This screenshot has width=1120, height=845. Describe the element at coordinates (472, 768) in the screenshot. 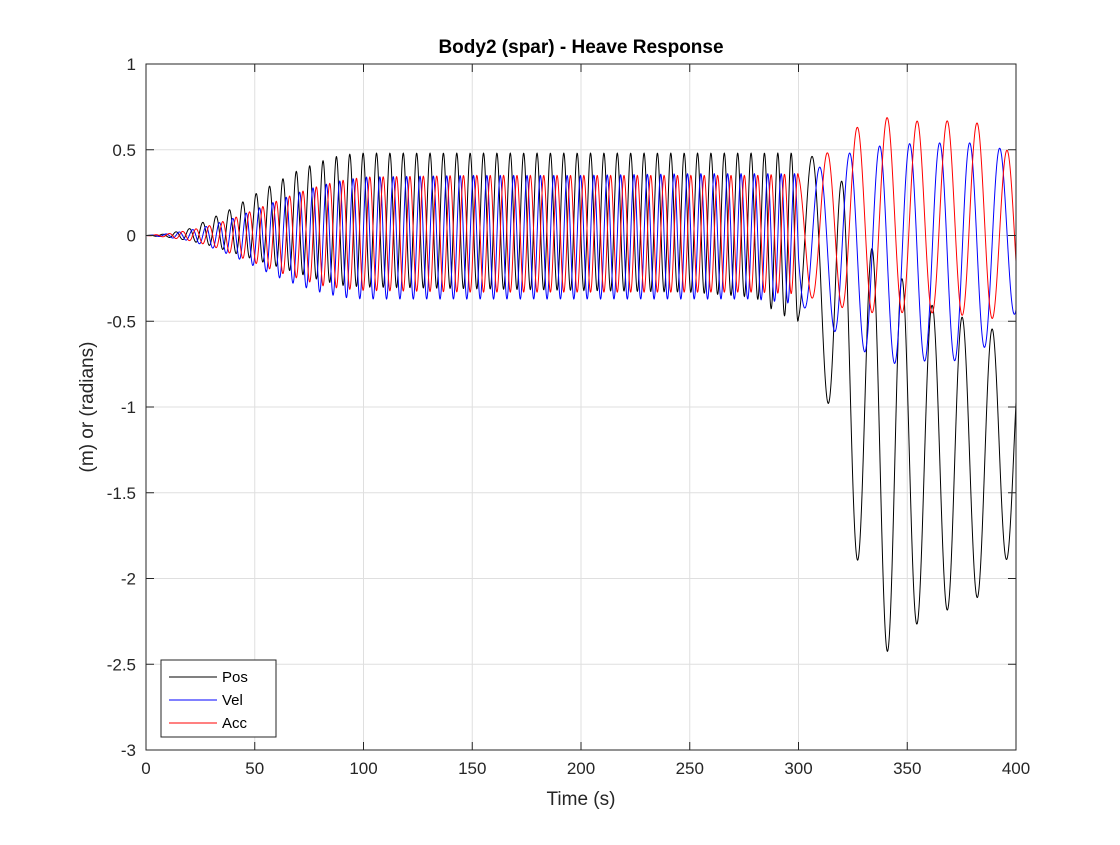

I see `x-tick-label: 150` at that location.